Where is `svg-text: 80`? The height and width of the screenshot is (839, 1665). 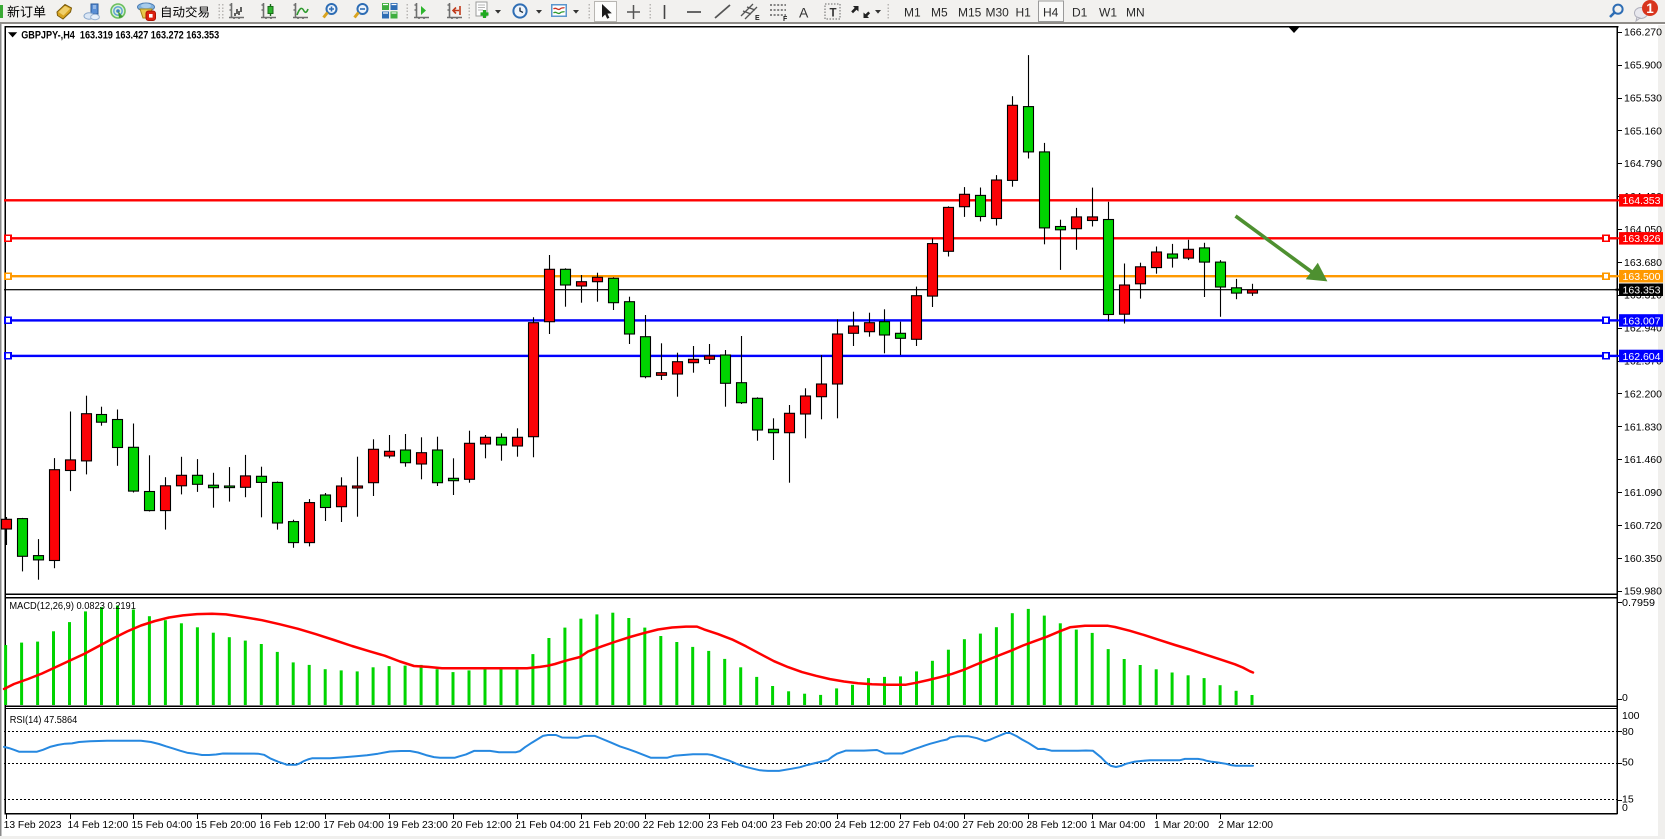 svg-text: 80 is located at coordinates (1628, 732).